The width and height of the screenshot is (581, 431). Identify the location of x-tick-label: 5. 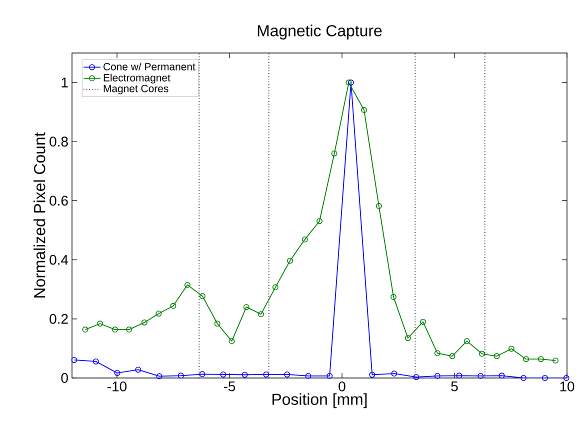
(454, 387).